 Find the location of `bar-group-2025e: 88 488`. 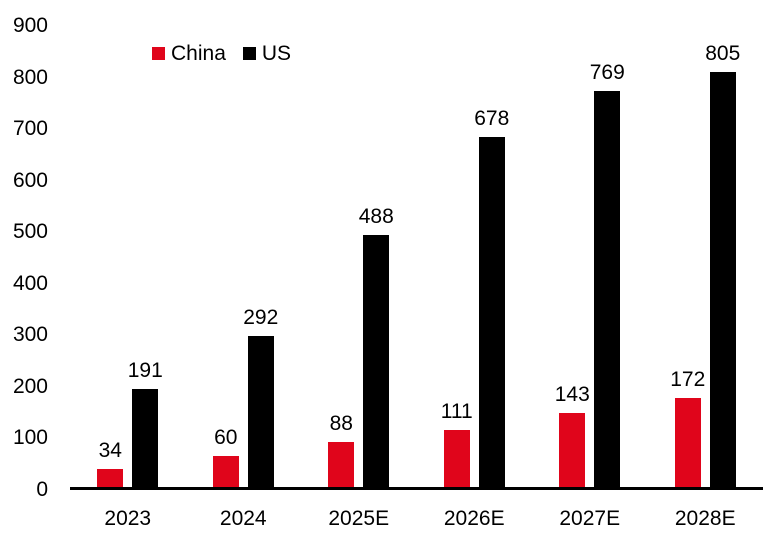

bar-group-2025e: 88 488 is located at coordinates (359, 256).